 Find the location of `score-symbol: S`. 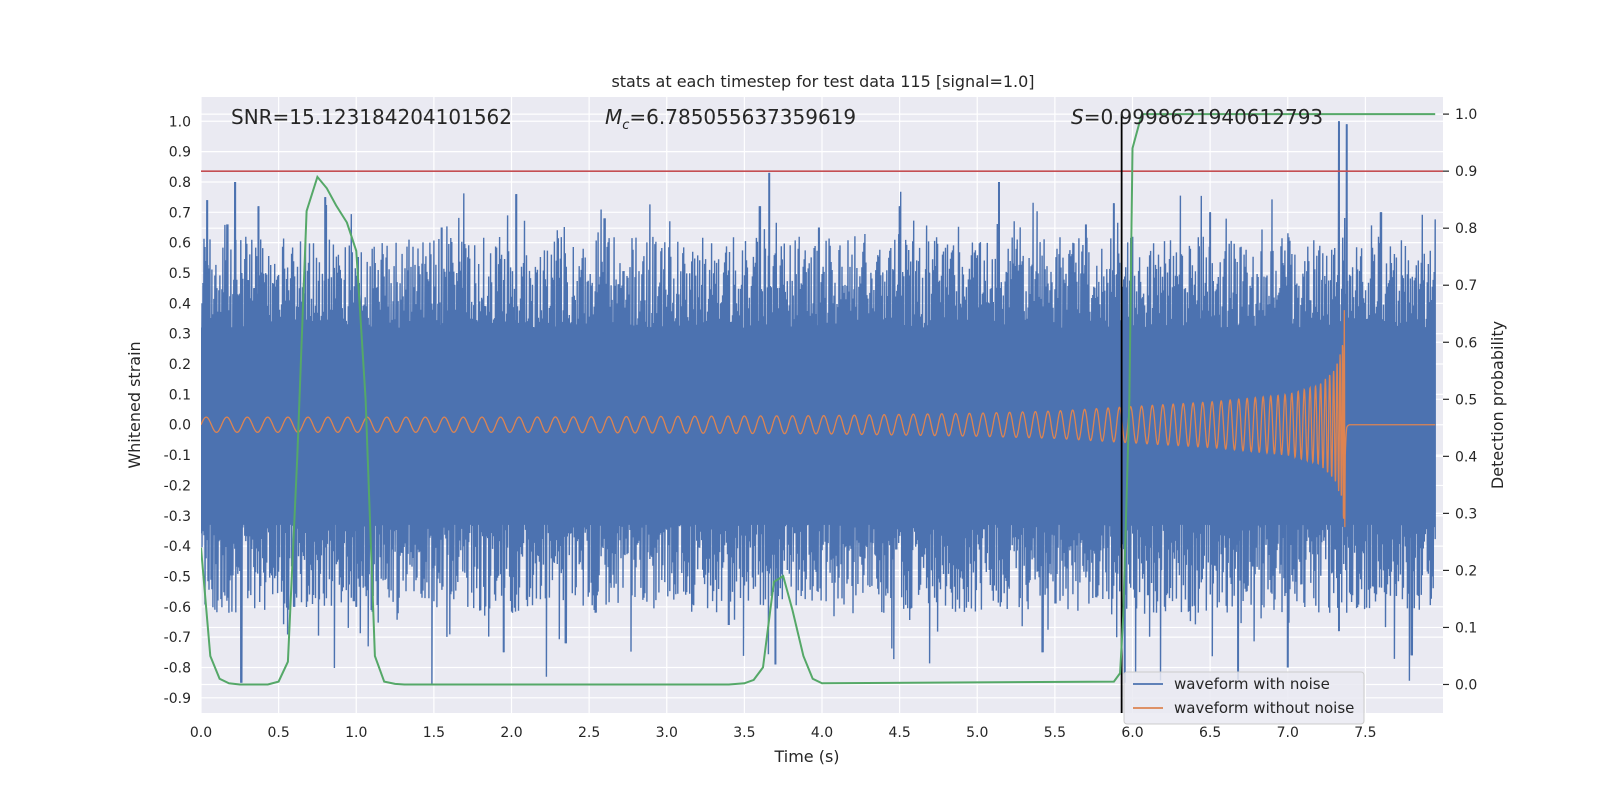

score-symbol: S is located at coordinates (1077, 117).